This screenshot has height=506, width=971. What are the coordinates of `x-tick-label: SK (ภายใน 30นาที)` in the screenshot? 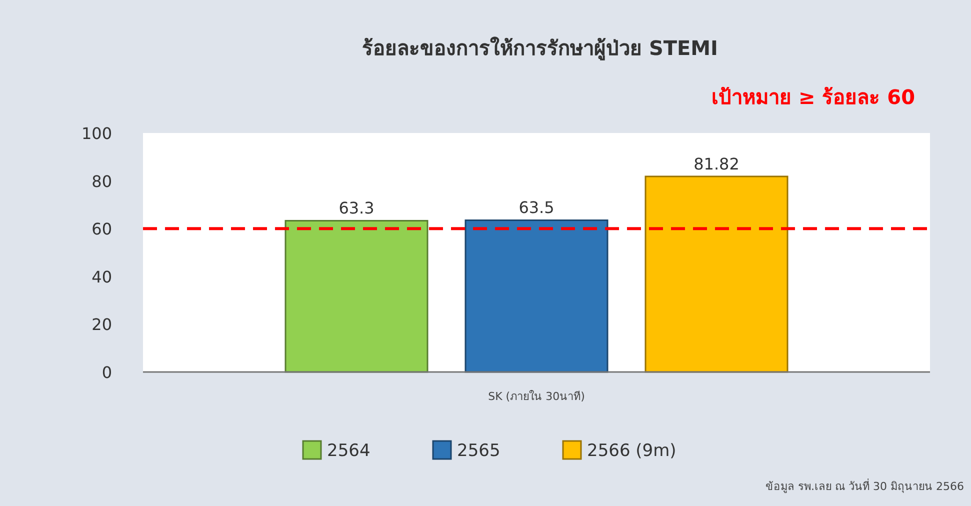 It's located at (536, 396).